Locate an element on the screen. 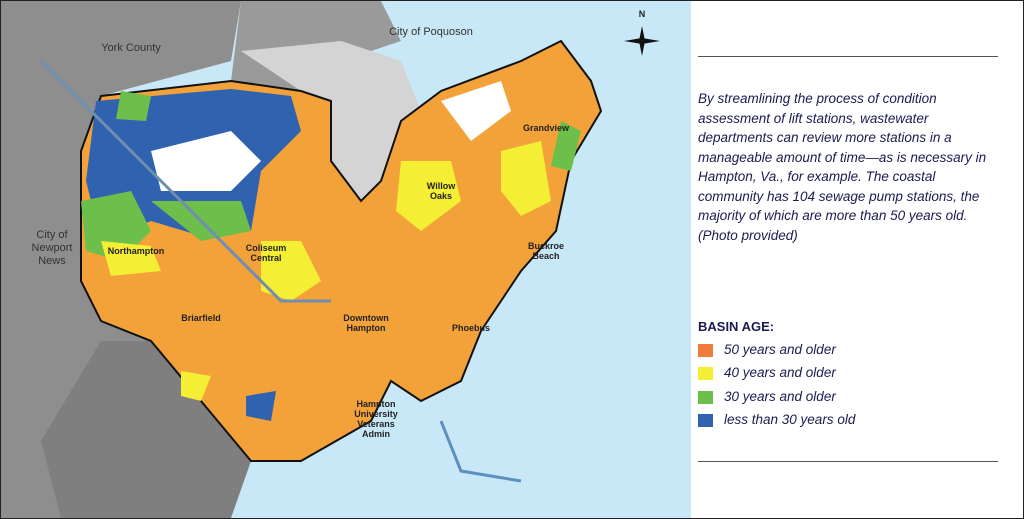  map-label: York County is located at coordinates (131, 48).